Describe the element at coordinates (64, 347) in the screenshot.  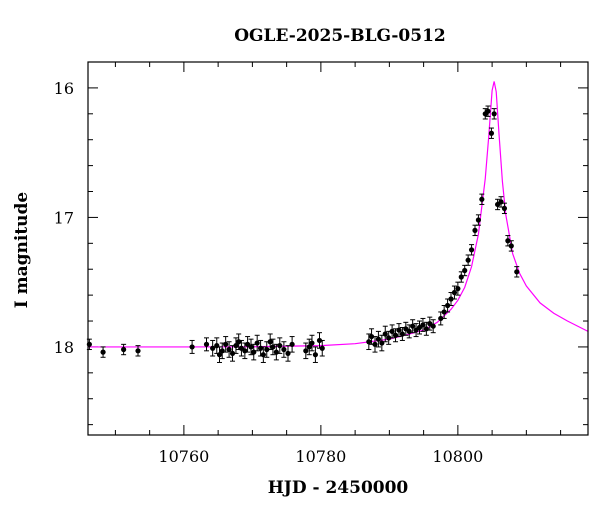
I see `y-tick-label: 18` at that location.